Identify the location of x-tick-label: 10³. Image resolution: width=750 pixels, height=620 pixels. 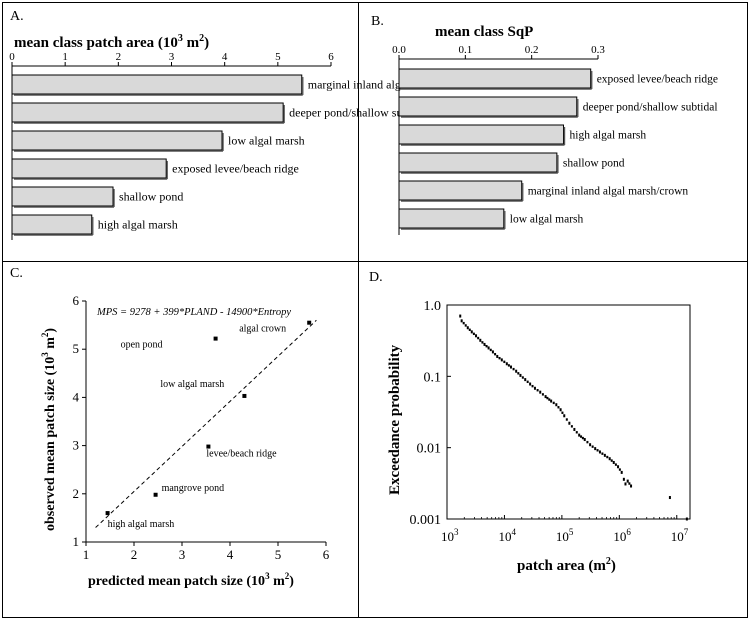
(450, 535).